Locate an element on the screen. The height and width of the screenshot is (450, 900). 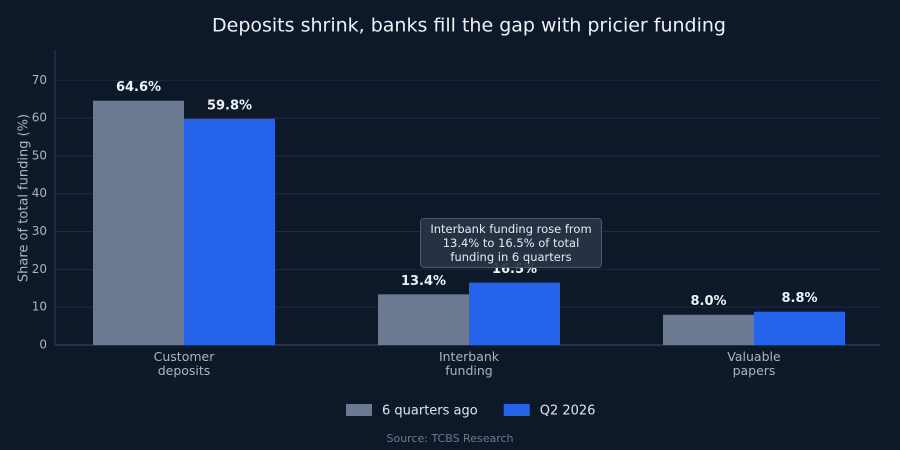
x-tick-label: Valuable papers is located at coordinates (754, 363).